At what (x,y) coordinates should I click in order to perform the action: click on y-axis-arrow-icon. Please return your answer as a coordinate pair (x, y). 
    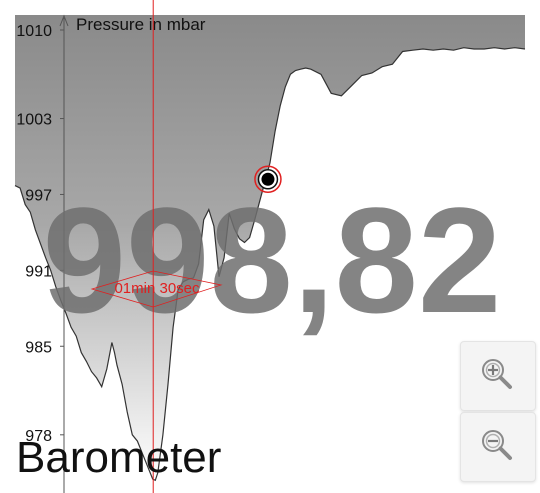
    Looking at the image, I should click on (64, 20).